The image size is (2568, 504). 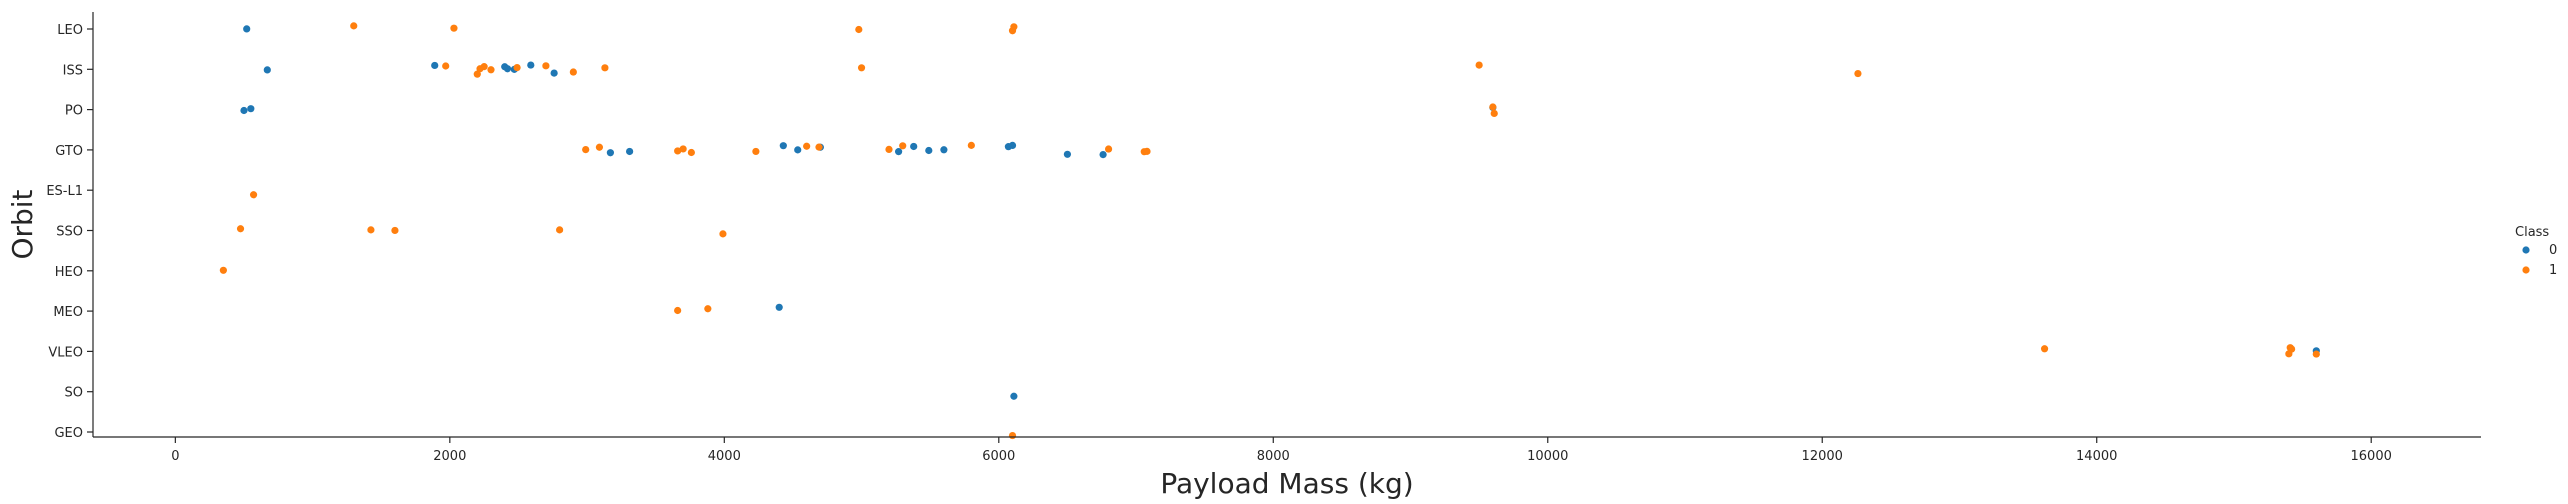 I want to click on x-tick-label: 6000, so click(x=998, y=456).